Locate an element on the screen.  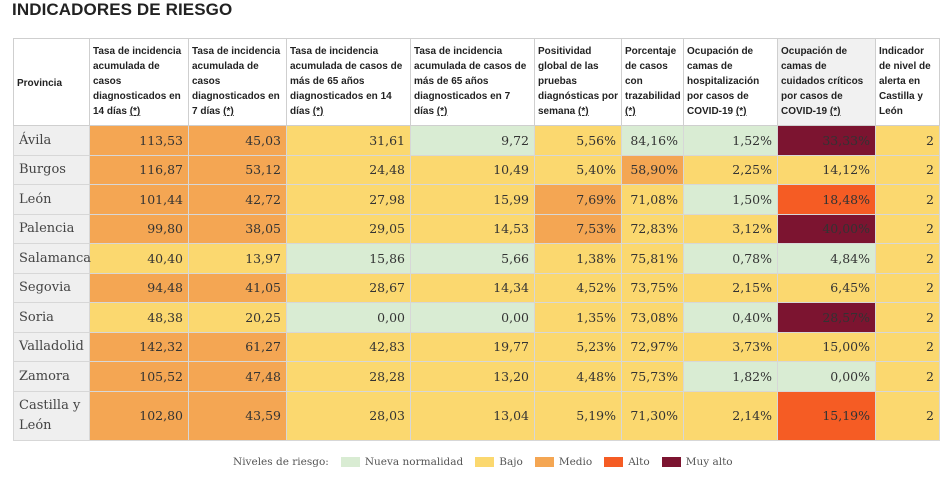
value-cell: 6,45% is located at coordinates (826, 287).